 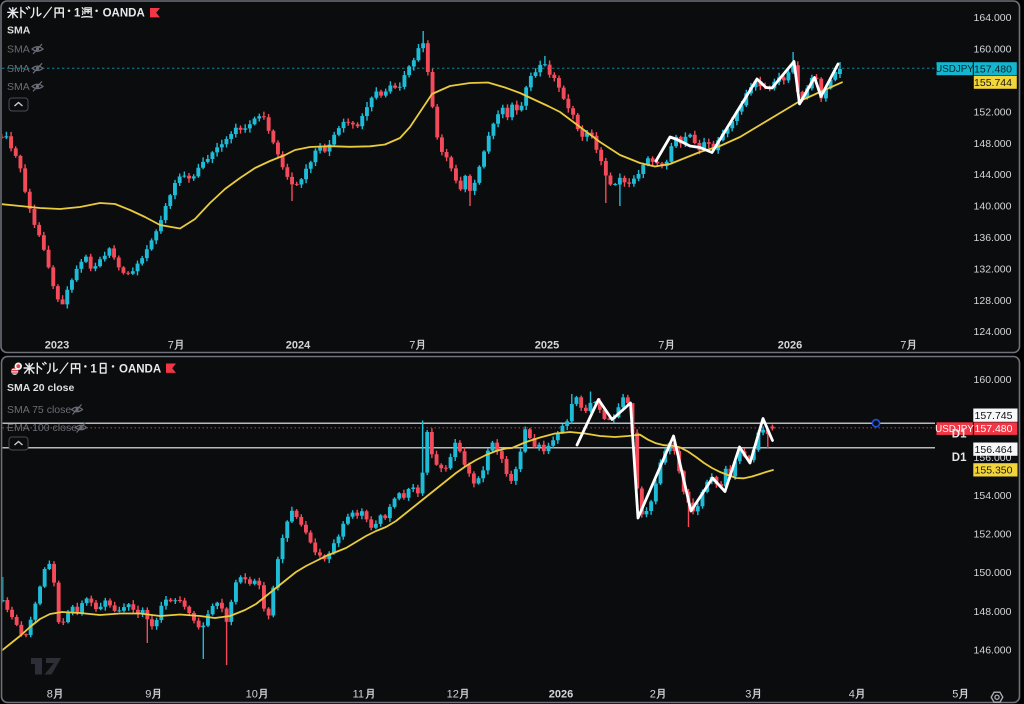 What do you see at coordinates (148, 695) in the screenshot?
I see `svg-text: 9` at bounding box center [148, 695].